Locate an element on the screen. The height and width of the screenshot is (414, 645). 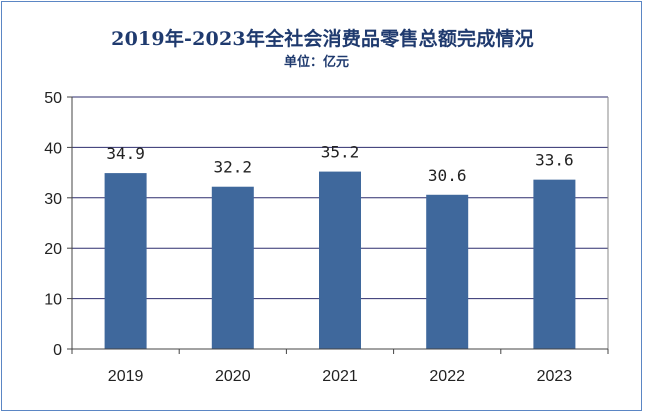
x-tick-label-2021: 2021 is located at coordinates (340, 376).